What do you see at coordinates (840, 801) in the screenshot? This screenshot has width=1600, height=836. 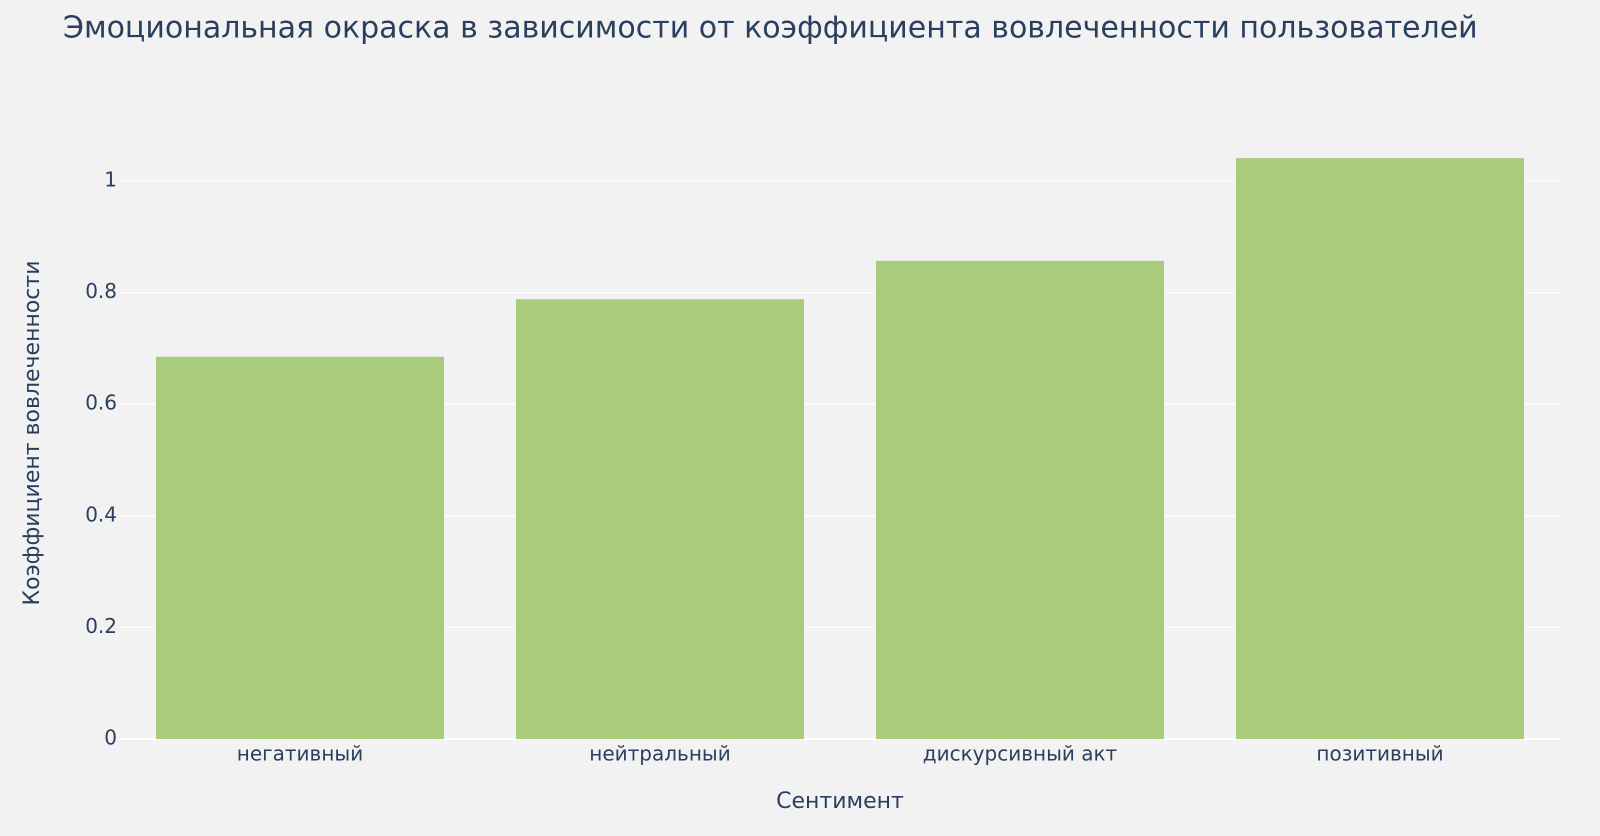 I see `x-axis-title: Сентимент` at bounding box center [840, 801].